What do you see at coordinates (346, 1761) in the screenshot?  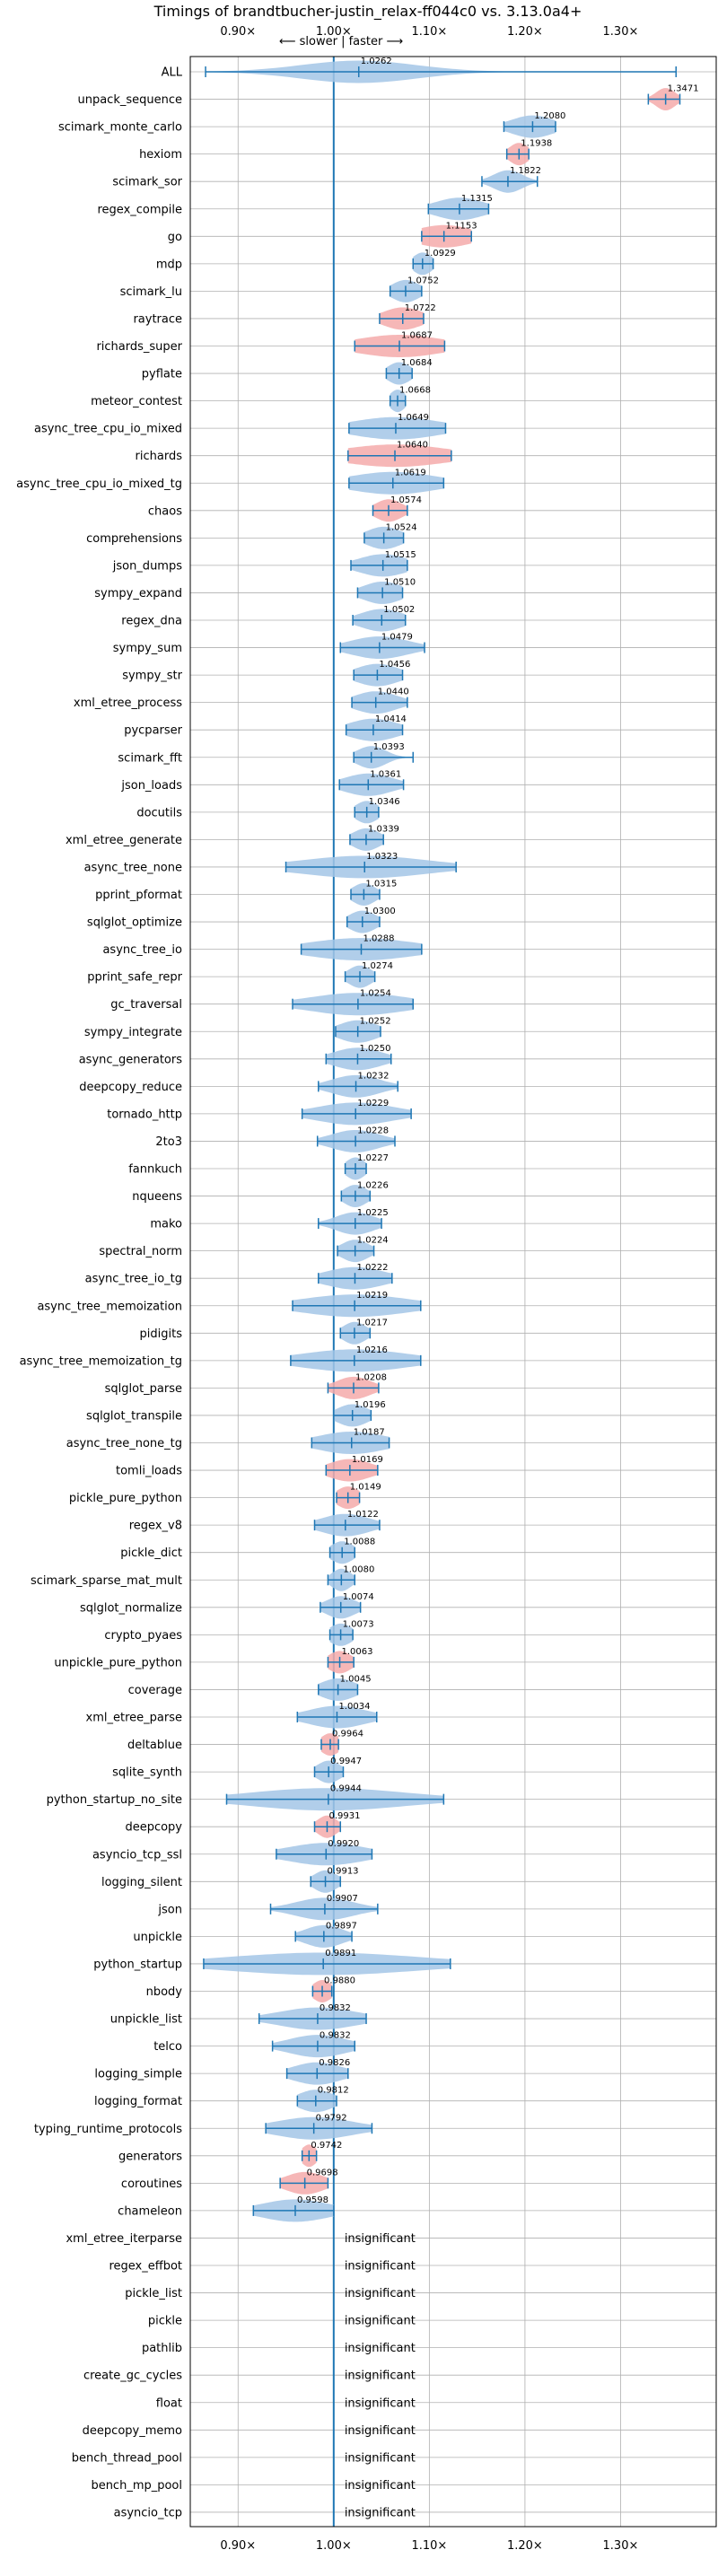 I see `value-label: 0.9947` at bounding box center [346, 1761].